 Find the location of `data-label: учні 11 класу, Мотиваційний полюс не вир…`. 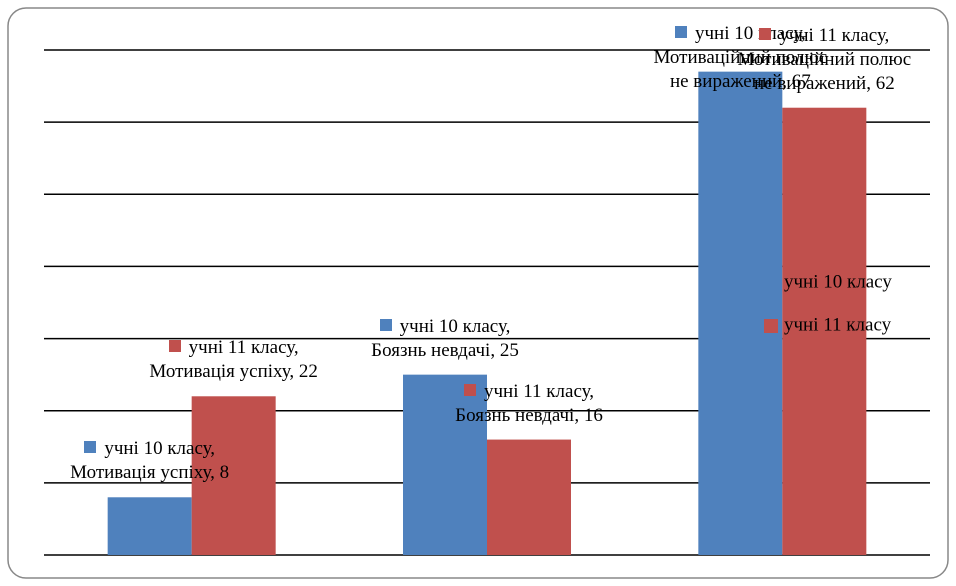

data-label: учні 11 класу, Мотиваційний полюс не вир… is located at coordinates (824, 60).